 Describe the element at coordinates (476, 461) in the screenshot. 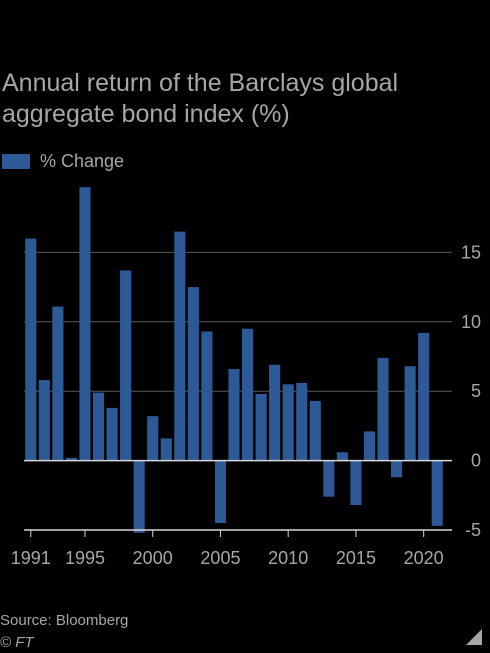

I see `y-tick-label: 0` at that location.